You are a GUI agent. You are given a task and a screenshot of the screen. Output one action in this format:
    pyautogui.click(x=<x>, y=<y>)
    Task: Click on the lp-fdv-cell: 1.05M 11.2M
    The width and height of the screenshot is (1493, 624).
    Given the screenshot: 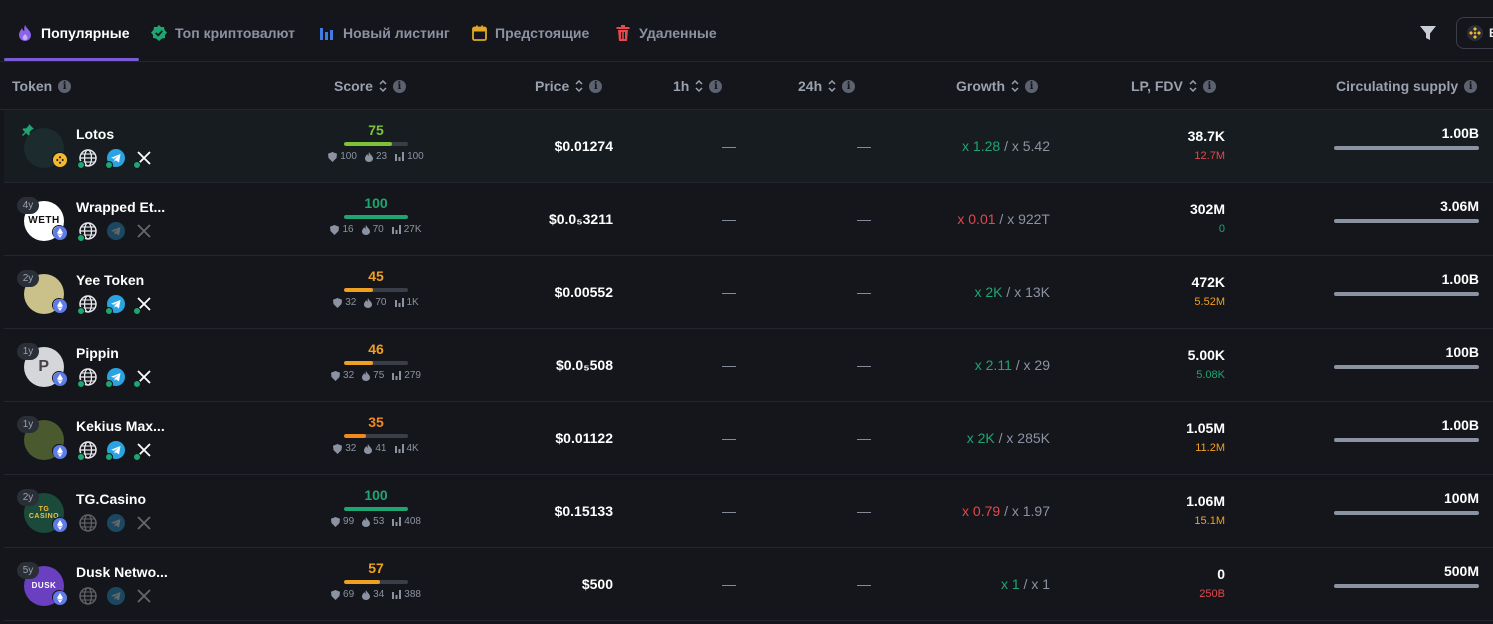 What is the action you would take?
    pyautogui.click(x=1164, y=437)
    